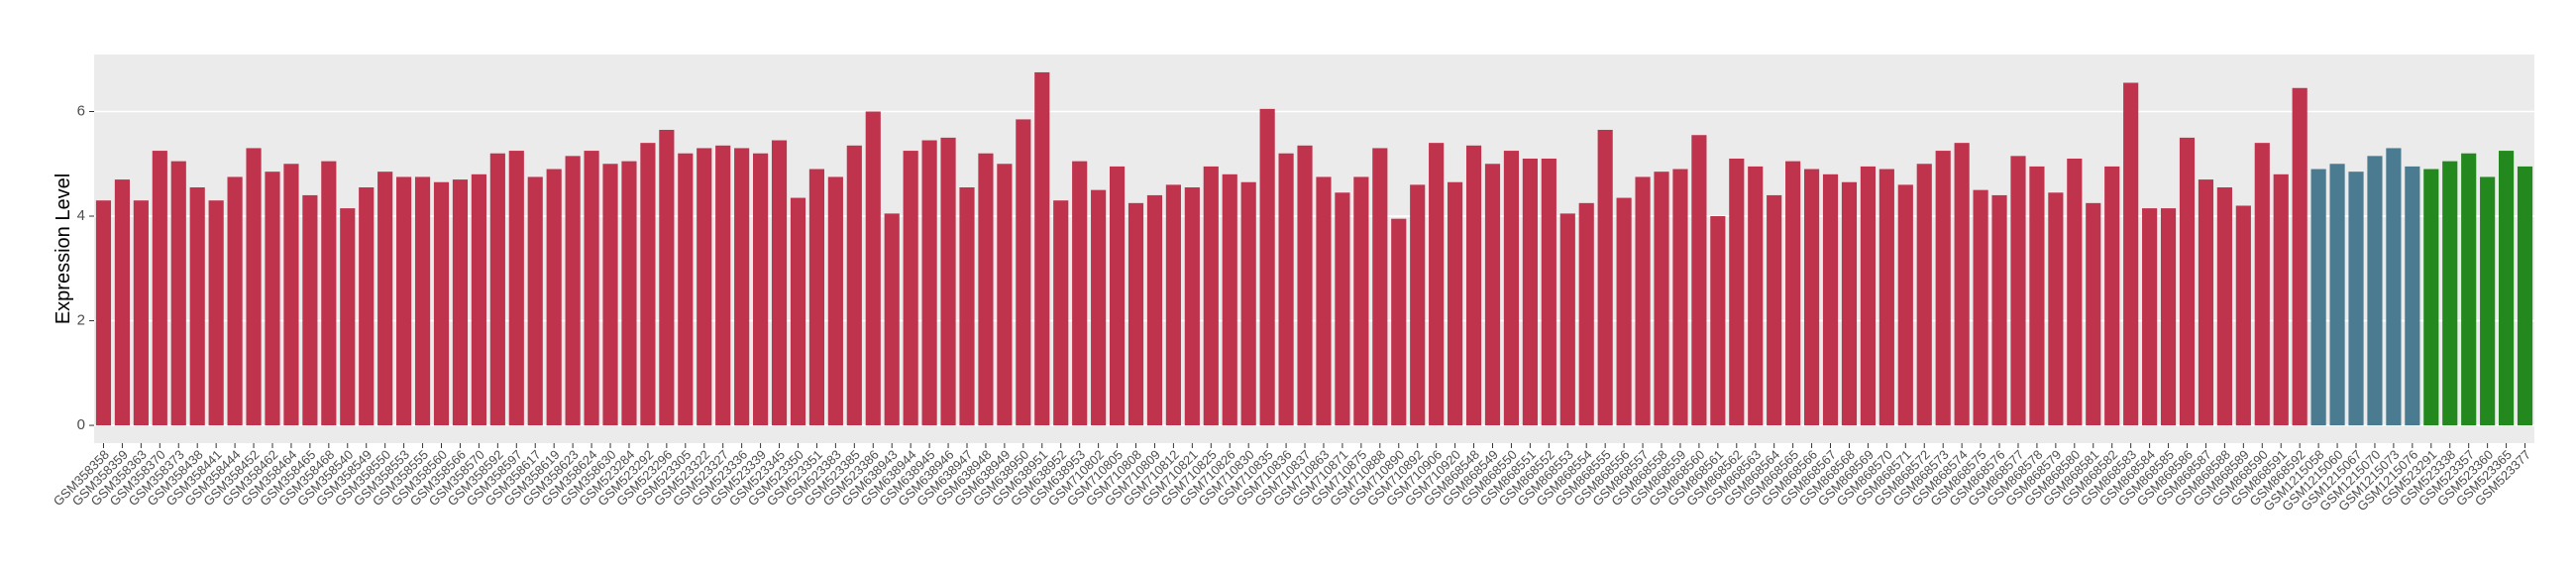 Image resolution: width=2576 pixels, height=575 pixels. What do you see at coordinates (81, 215) in the screenshot?
I see `y-tick-label: 4` at bounding box center [81, 215].